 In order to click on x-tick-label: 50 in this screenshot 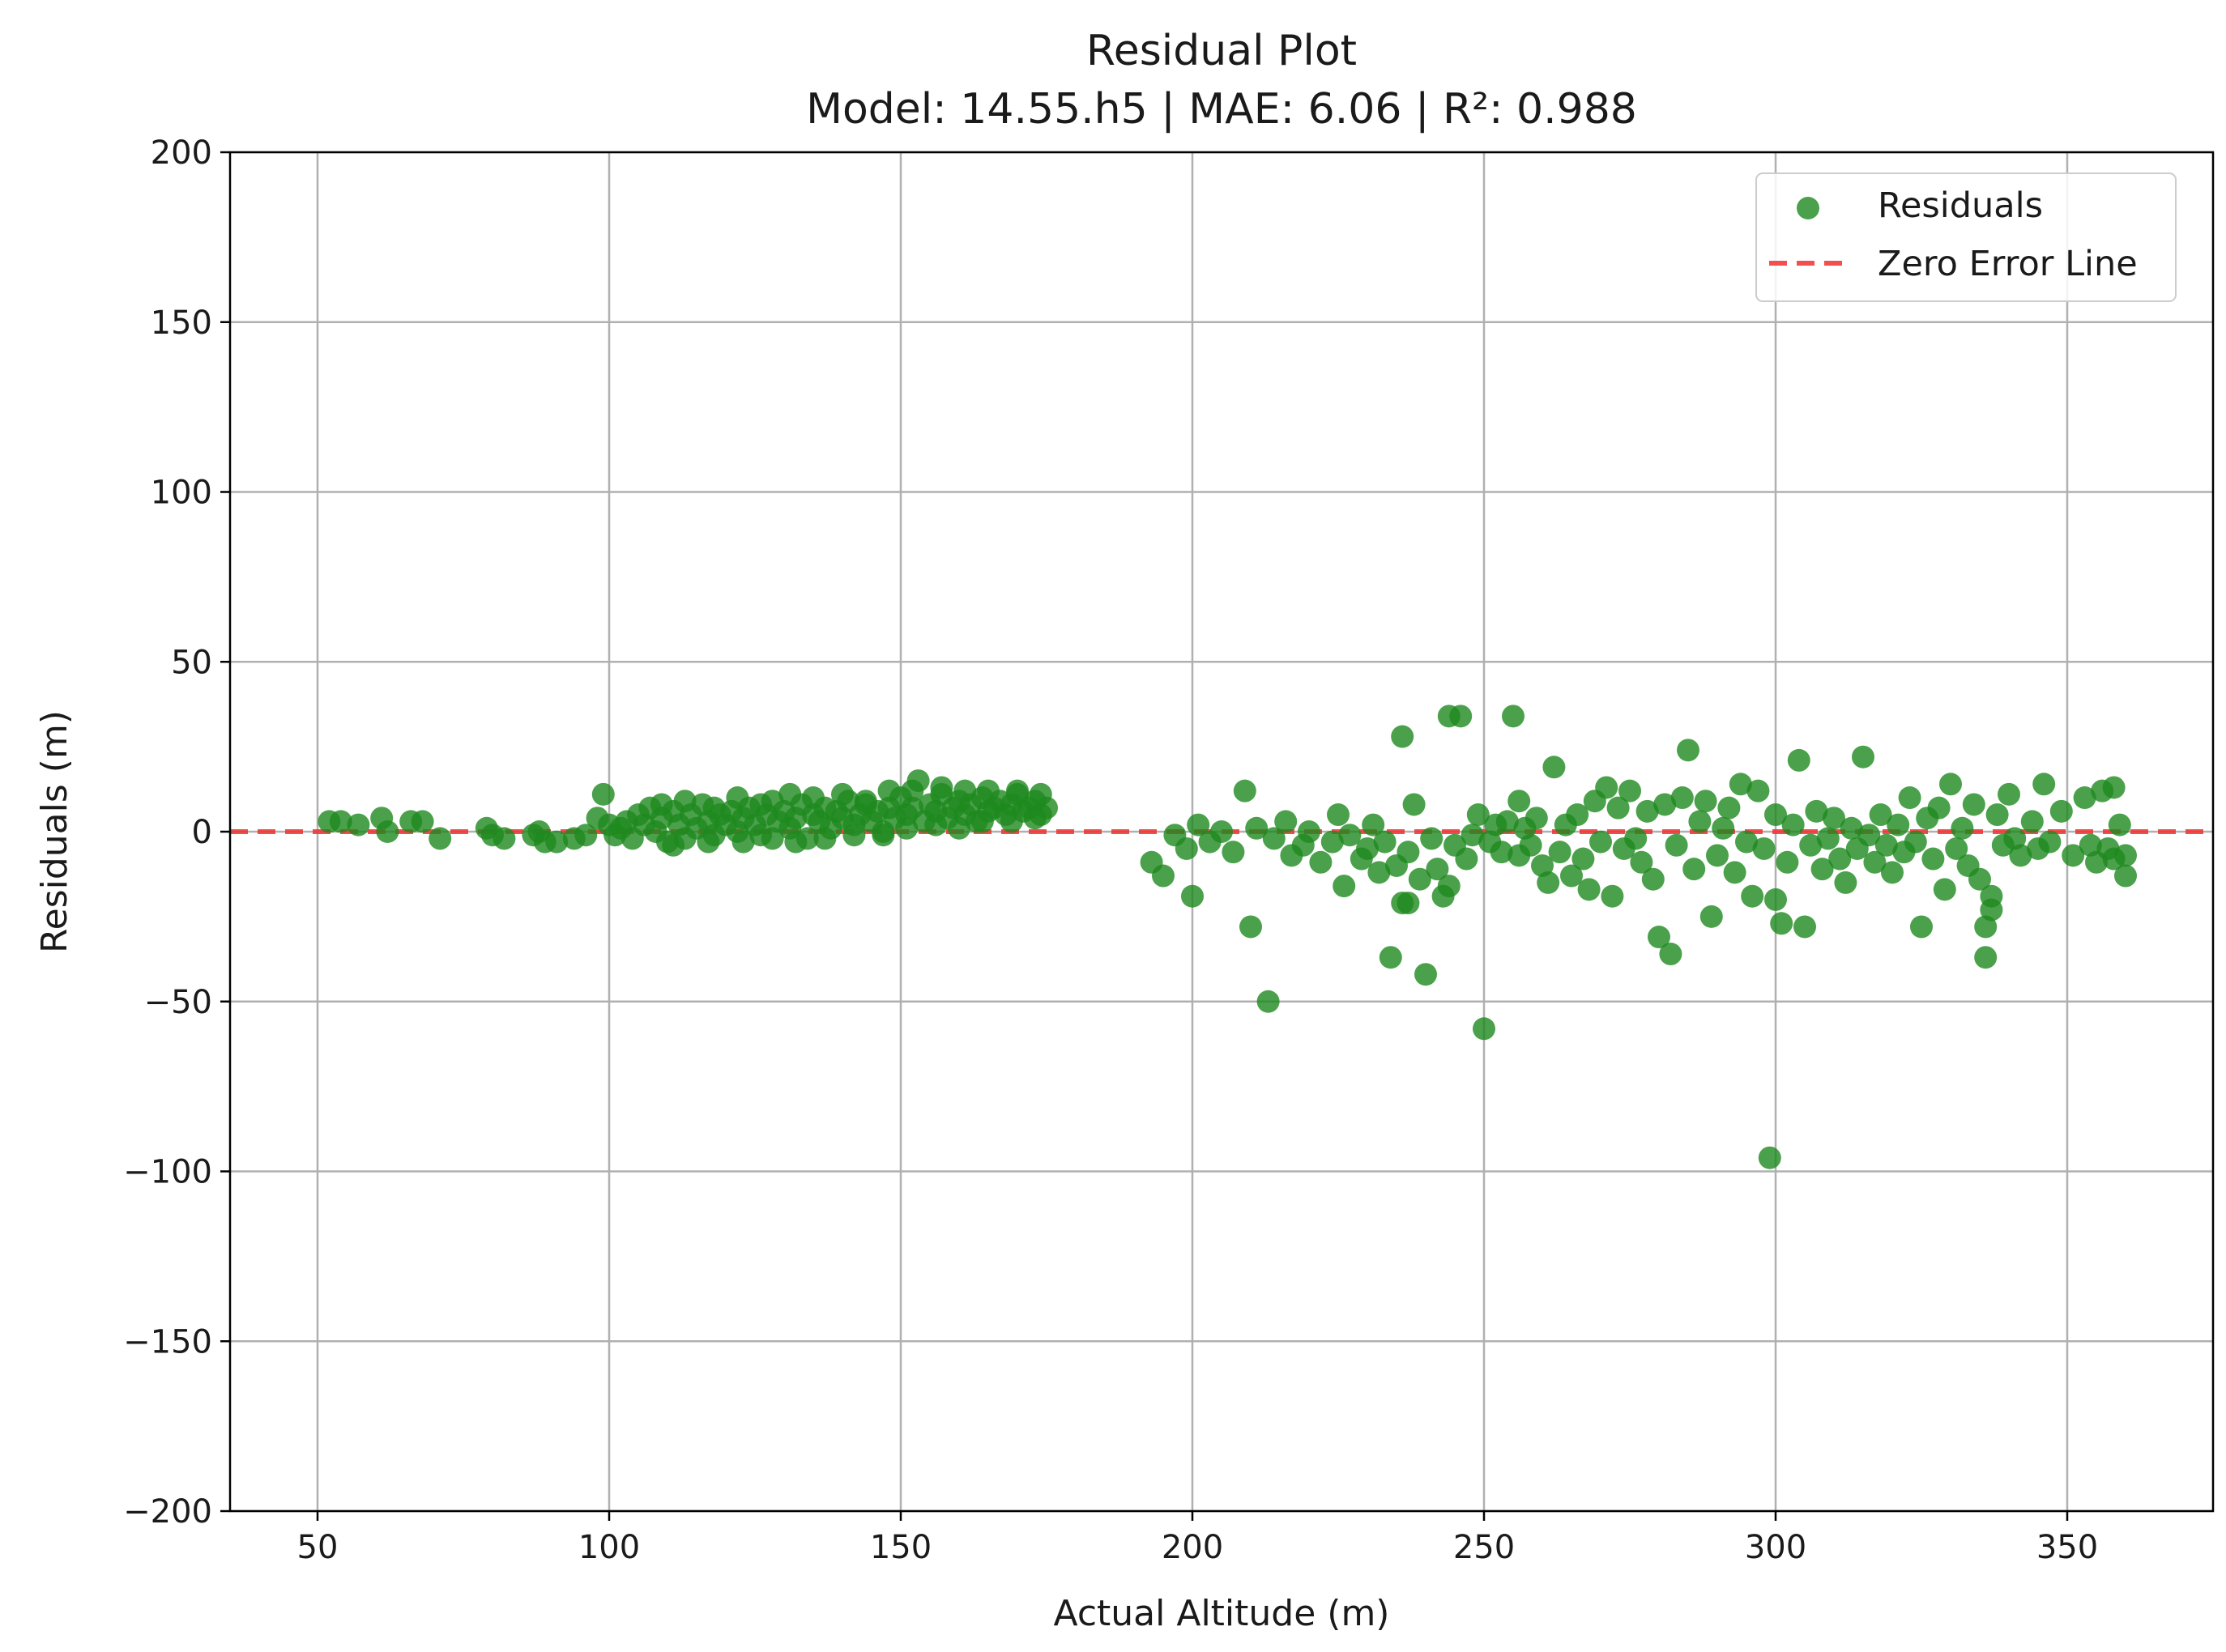, I will do `click(318, 1548)`.